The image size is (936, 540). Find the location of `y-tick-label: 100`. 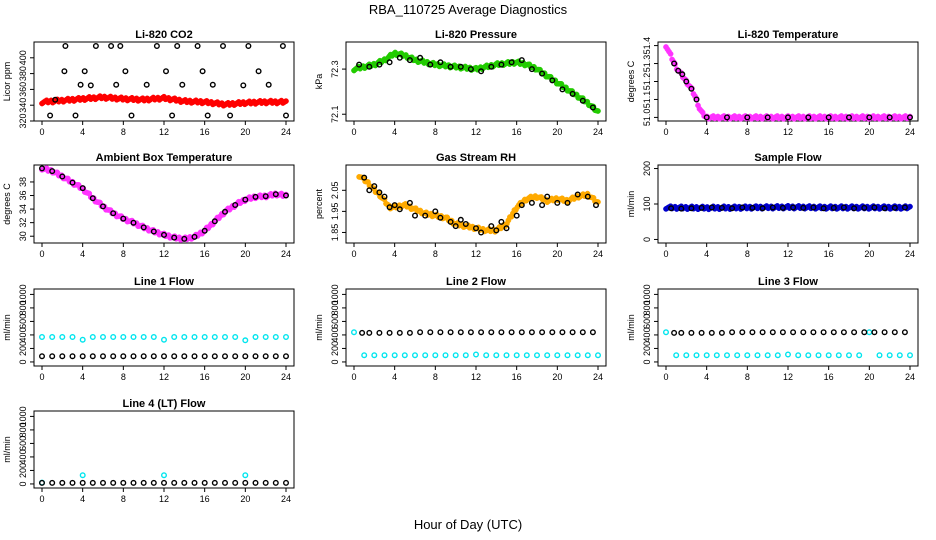

y-tick-label: 100 is located at coordinates (647, 203).